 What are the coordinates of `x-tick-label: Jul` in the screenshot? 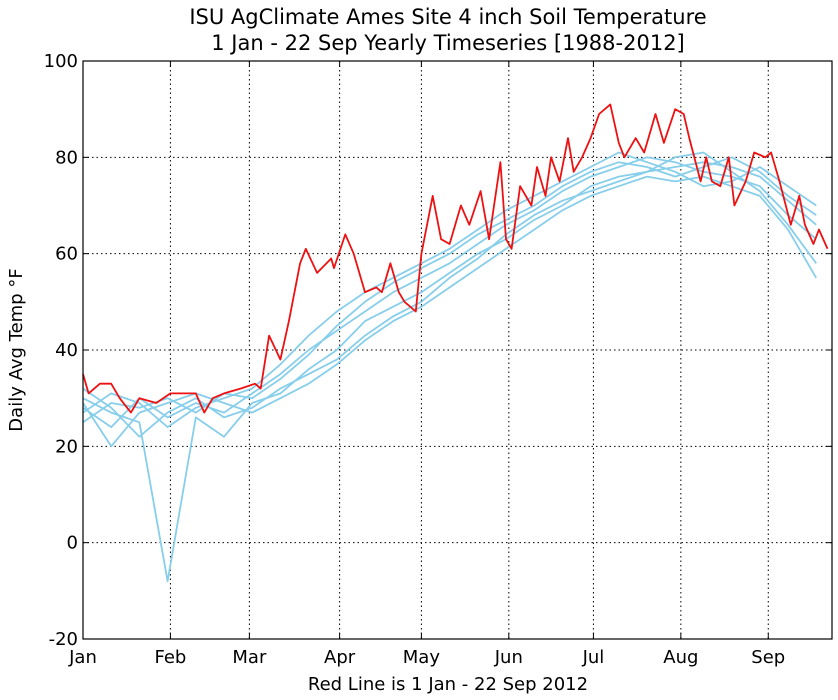 It's located at (593, 657).